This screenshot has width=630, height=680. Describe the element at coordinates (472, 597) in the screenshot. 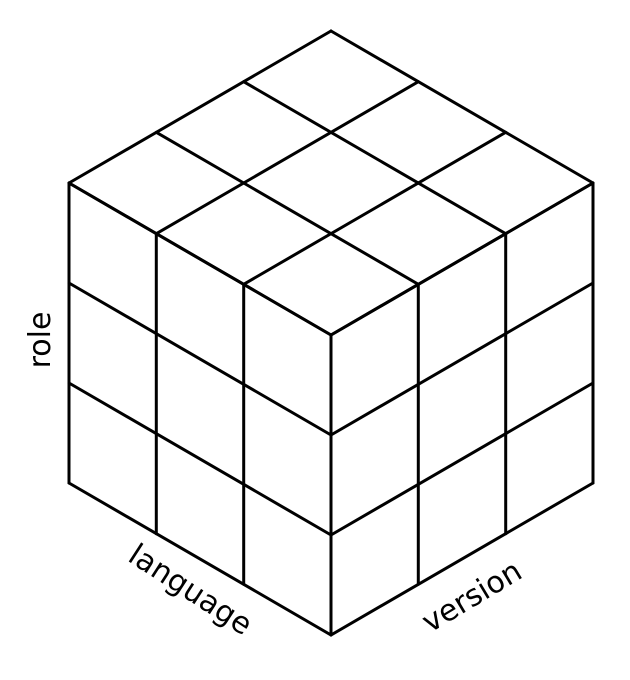

I see `axis-label-version: version` at that location.